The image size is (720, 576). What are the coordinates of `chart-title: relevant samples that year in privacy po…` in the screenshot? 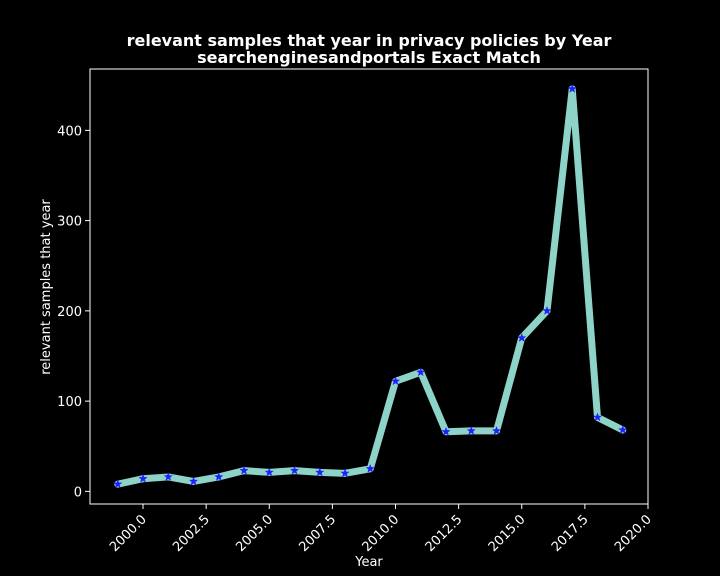 It's located at (369, 40).